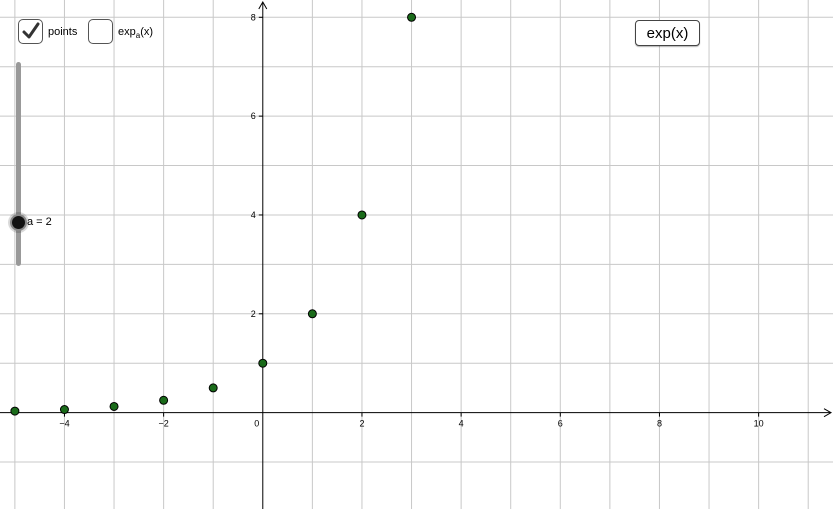  What do you see at coordinates (256, 424) in the screenshot?
I see `x-tick-label: 0` at bounding box center [256, 424].